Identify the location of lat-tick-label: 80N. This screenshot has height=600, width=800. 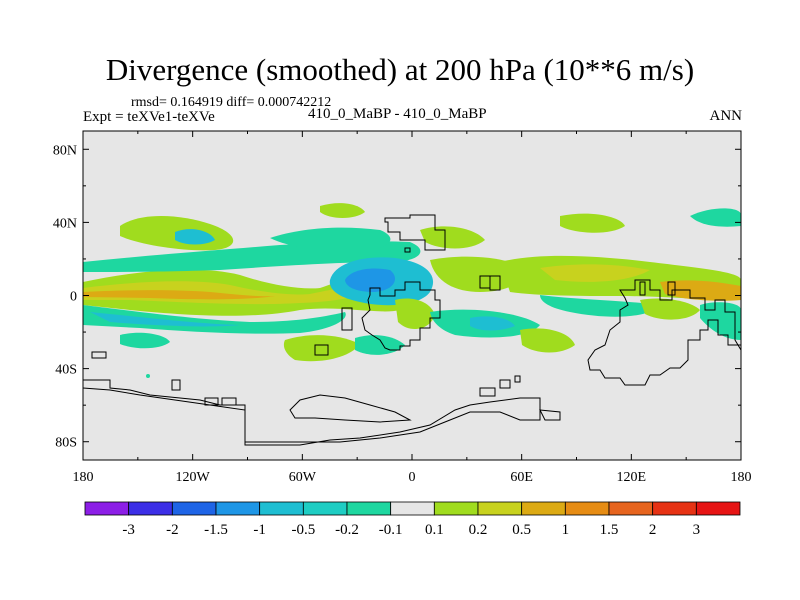
(65, 150).